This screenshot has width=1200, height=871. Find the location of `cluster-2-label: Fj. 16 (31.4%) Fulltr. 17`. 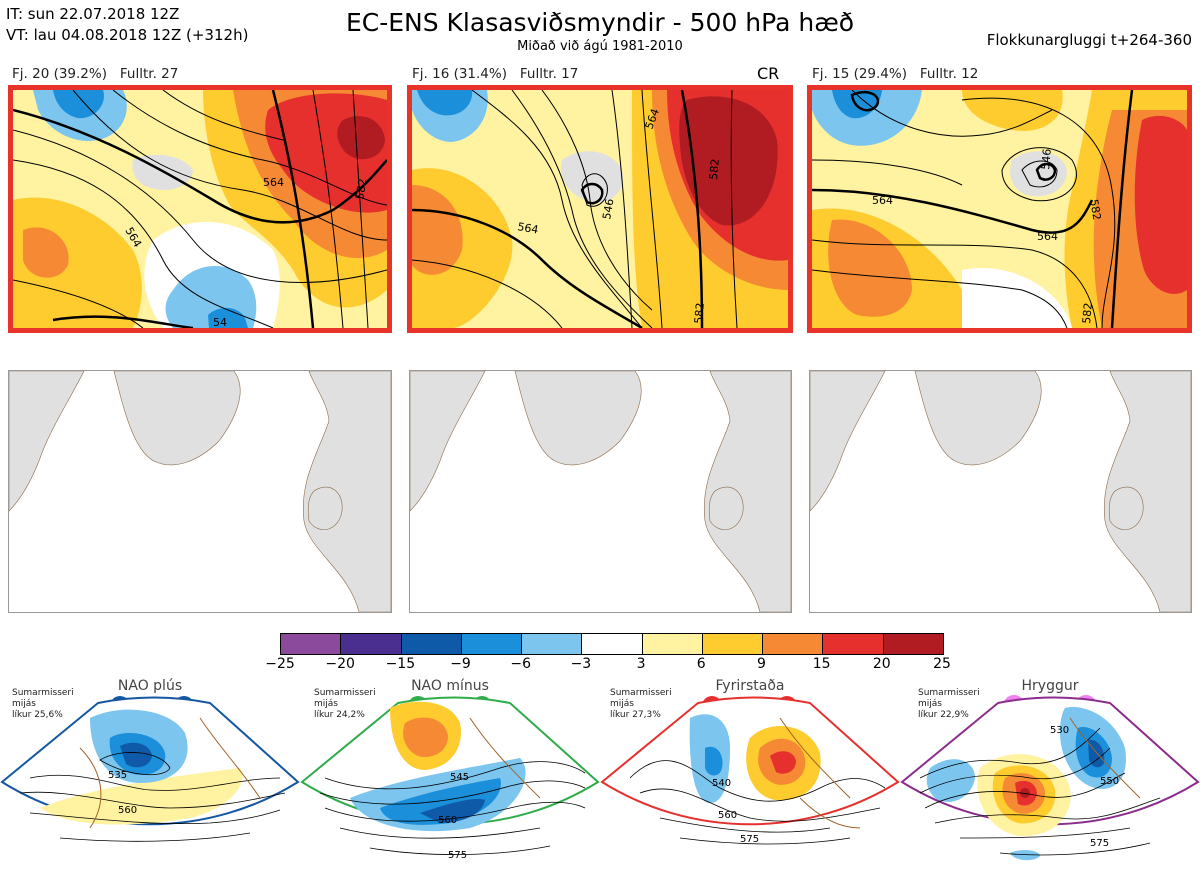

cluster-2-label: Fj. 16 (31.4%) Fulltr. 17 is located at coordinates (495, 74).